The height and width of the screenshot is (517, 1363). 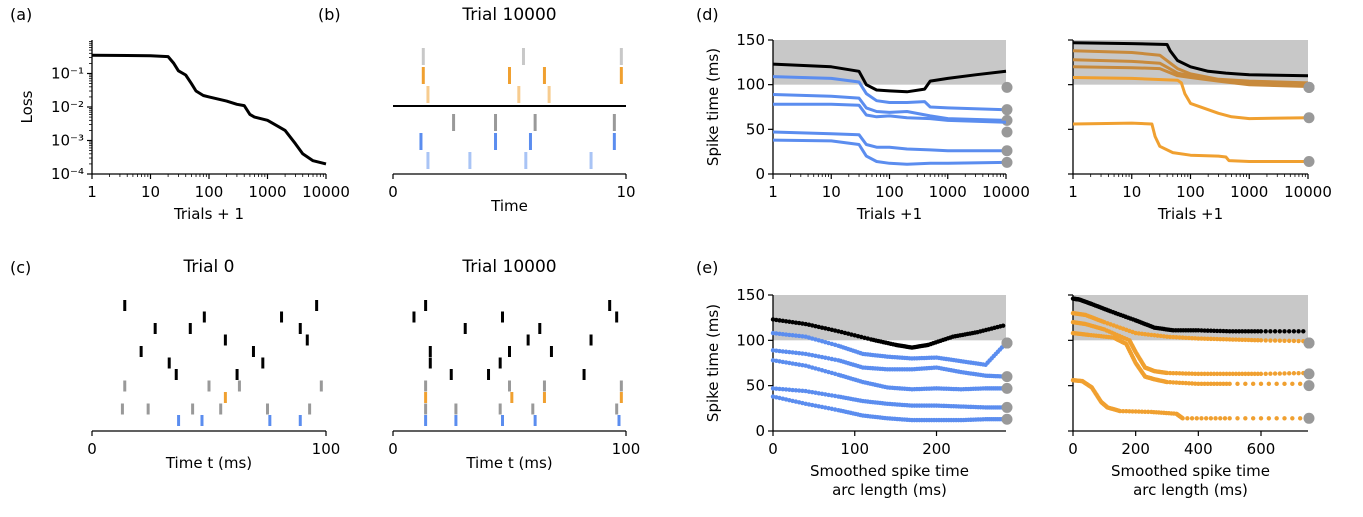 What do you see at coordinates (326, 192) in the screenshot?
I see `x-tick-label: 10000` at bounding box center [326, 192].